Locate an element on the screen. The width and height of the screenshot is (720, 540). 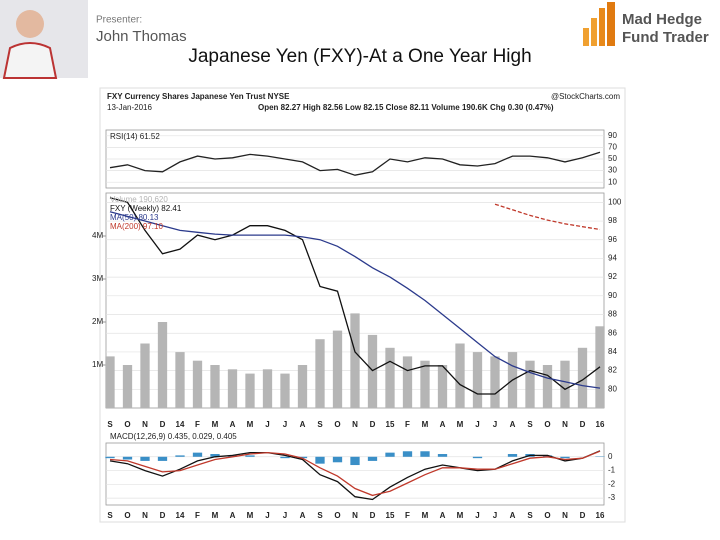
y-tick-label: -1 is located at coordinates (612, 470).